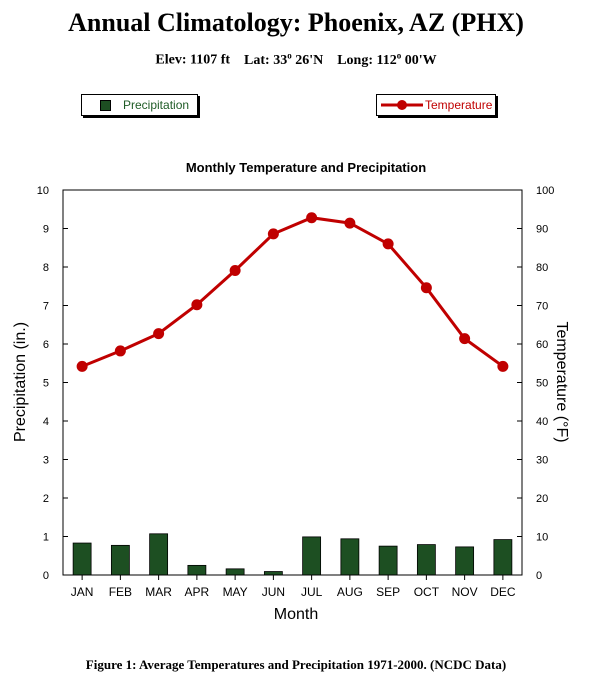  Describe the element at coordinates (539, 576) in the screenshot. I see `y2-tick-label: 0` at that location.